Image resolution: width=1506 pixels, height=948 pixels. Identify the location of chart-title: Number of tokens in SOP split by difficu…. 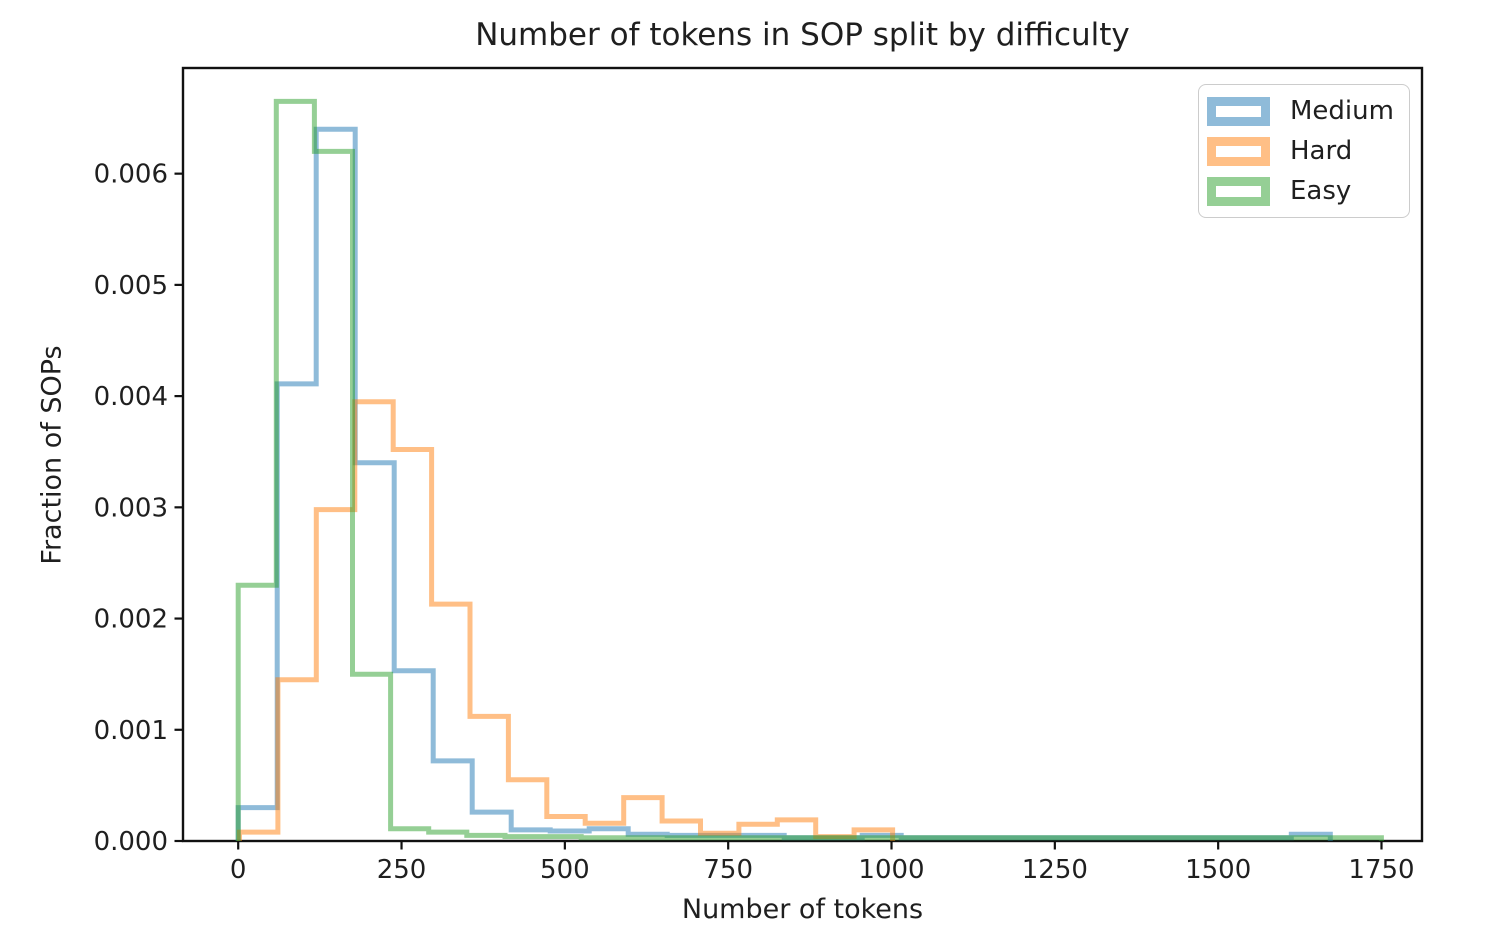
(802, 35).